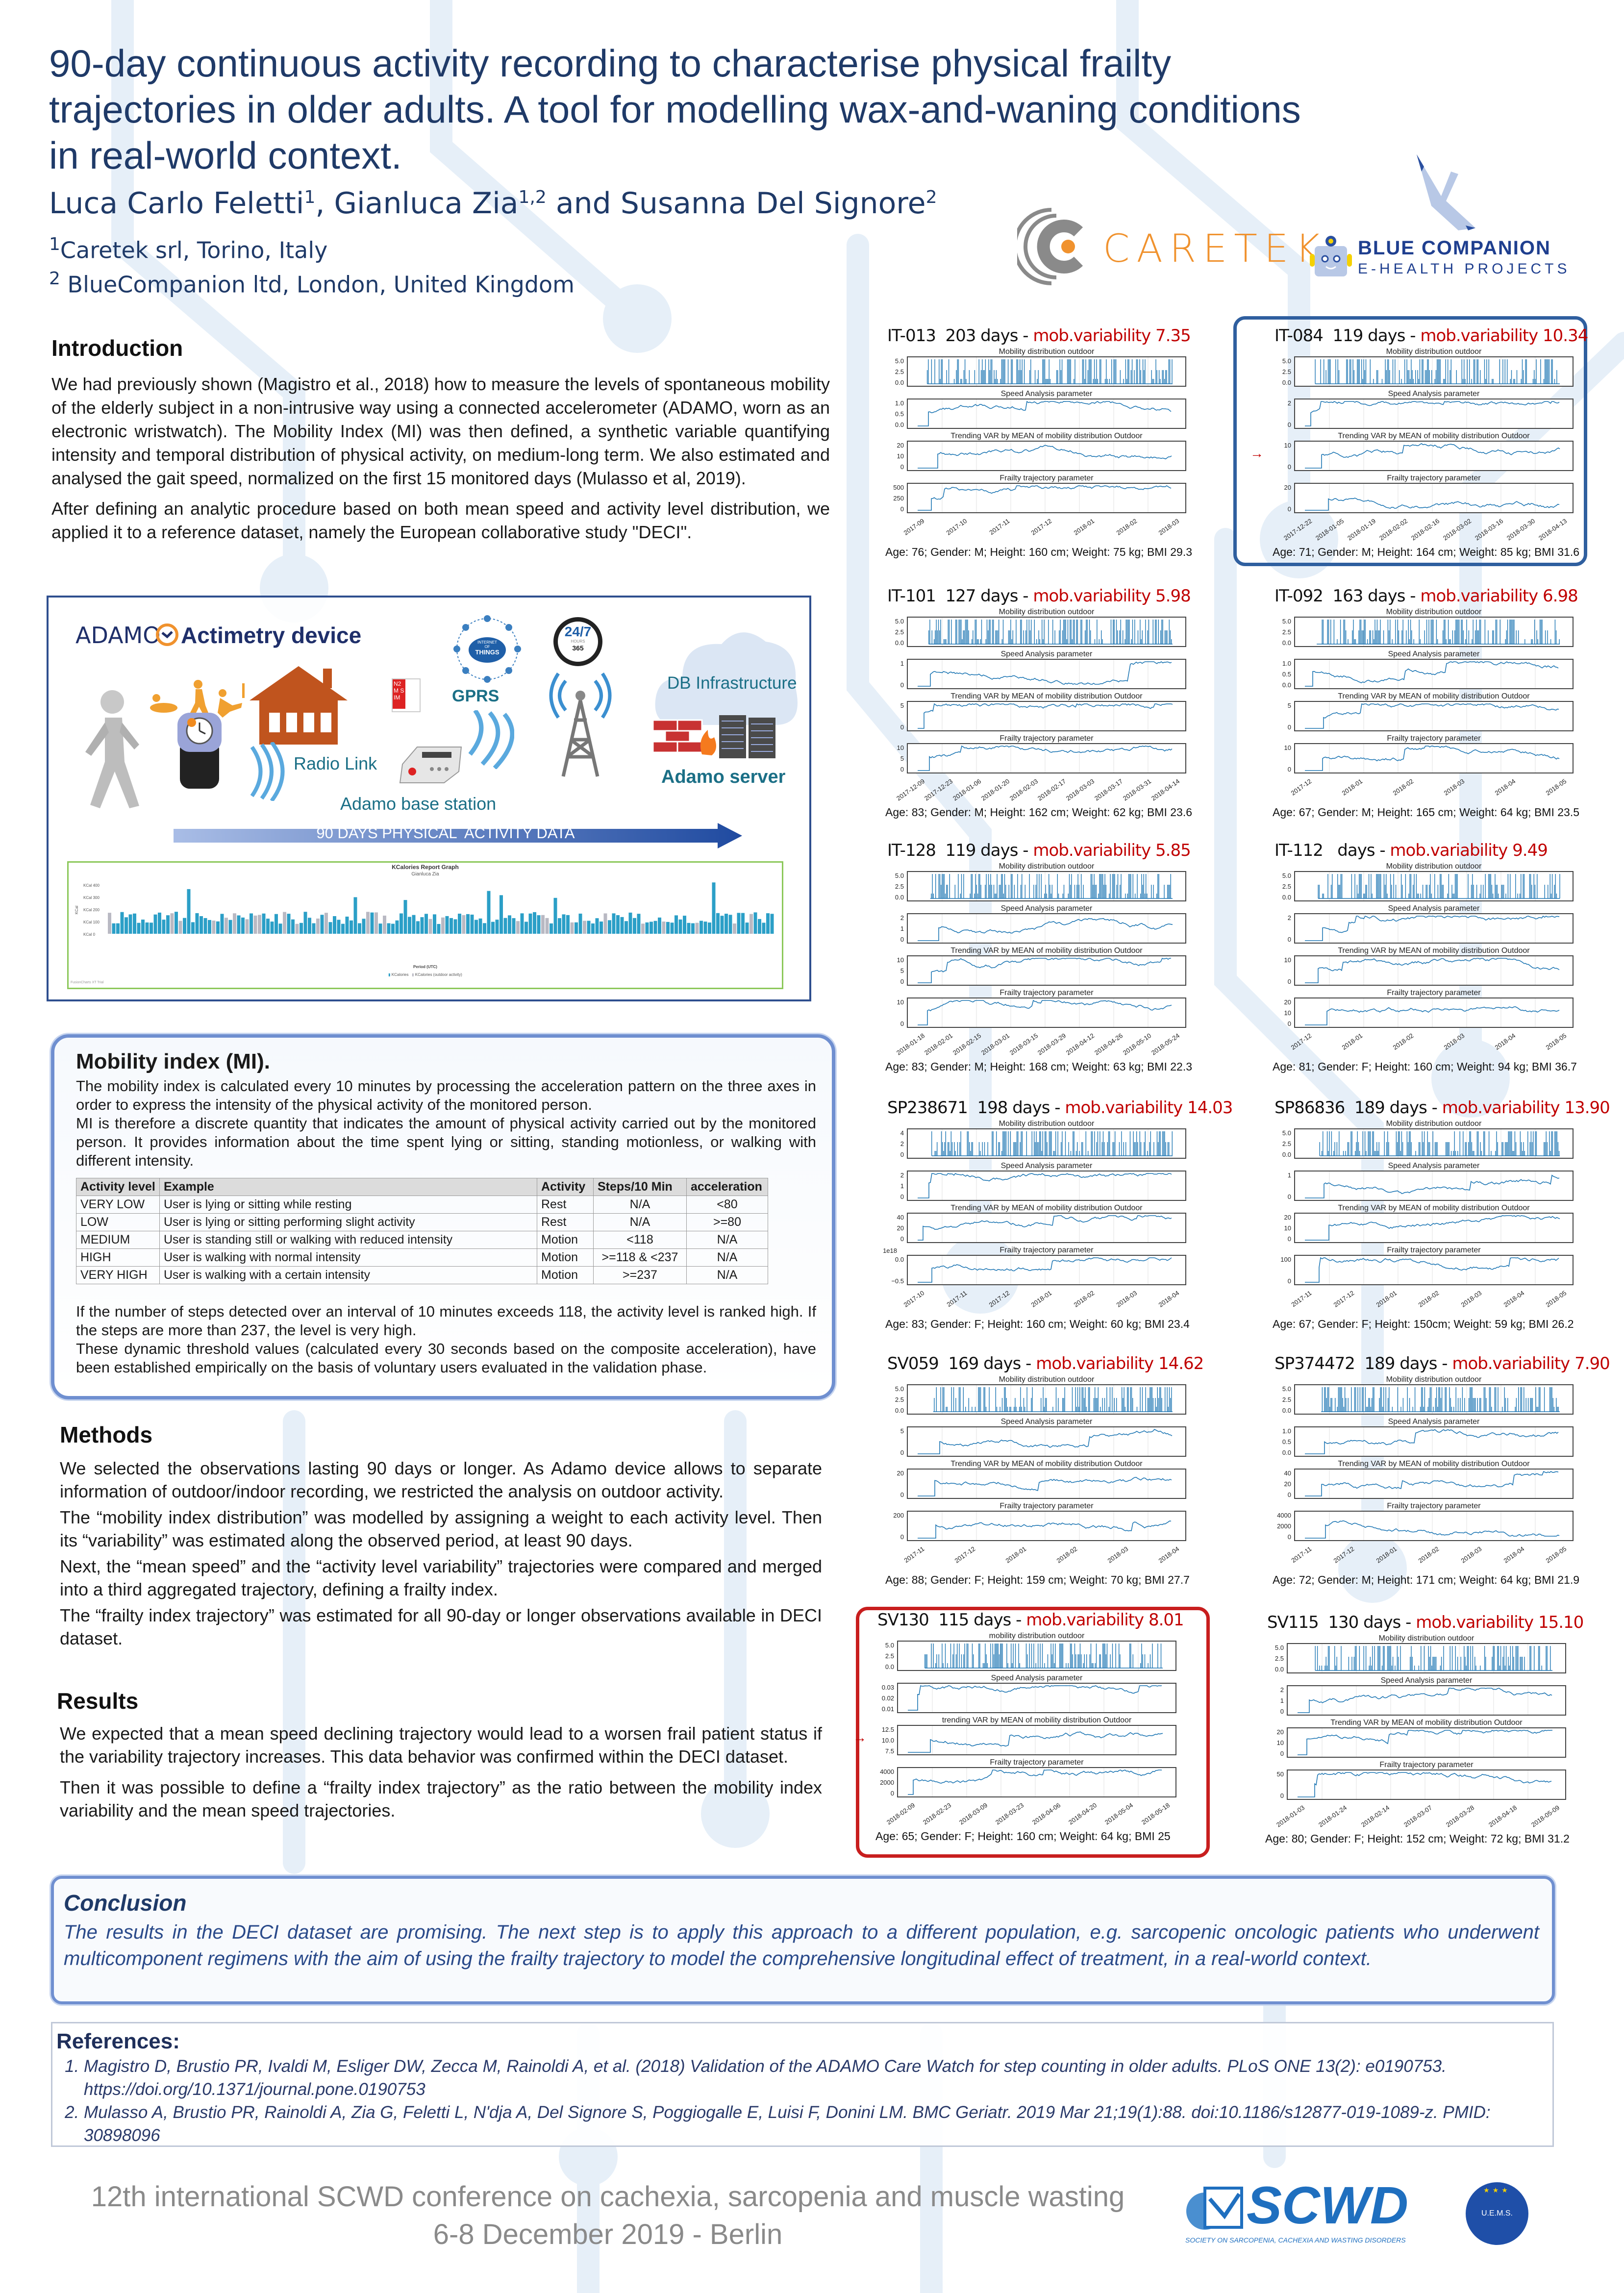 The image size is (1624, 2293). I want to click on subplot: Frailty trajectory parameter 0 2000 4000, so click(1024, 1778).